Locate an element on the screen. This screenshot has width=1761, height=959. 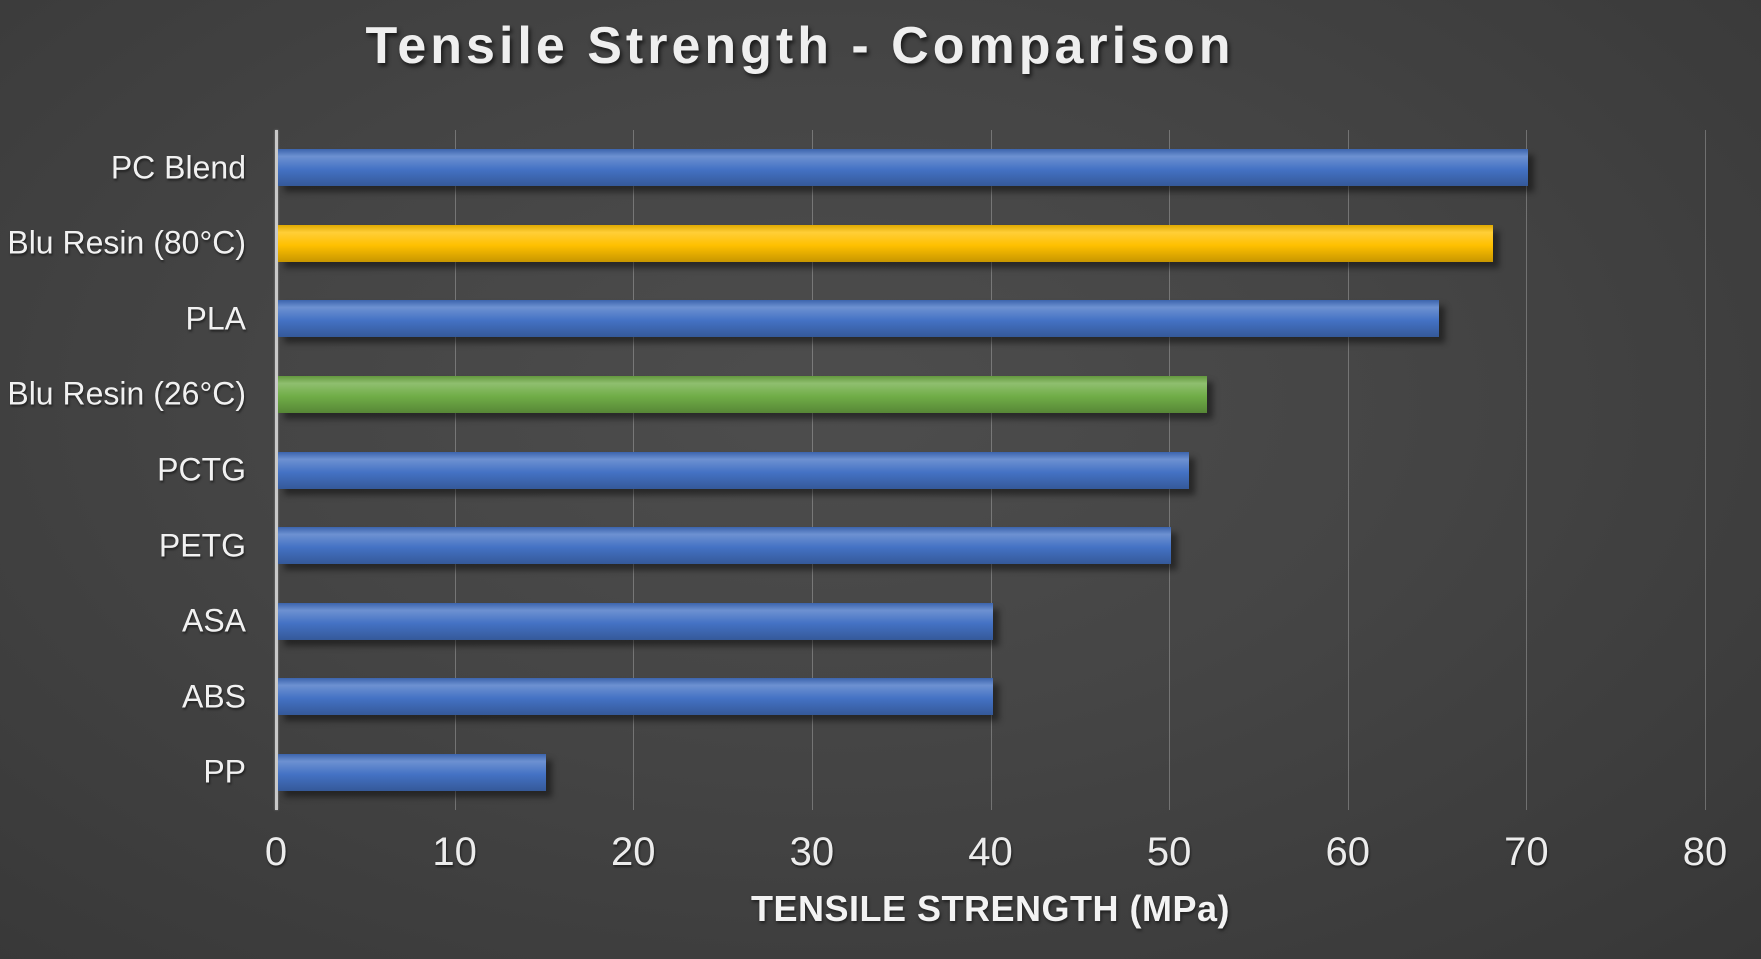
x-tick-label: 50 is located at coordinates (1169, 852).